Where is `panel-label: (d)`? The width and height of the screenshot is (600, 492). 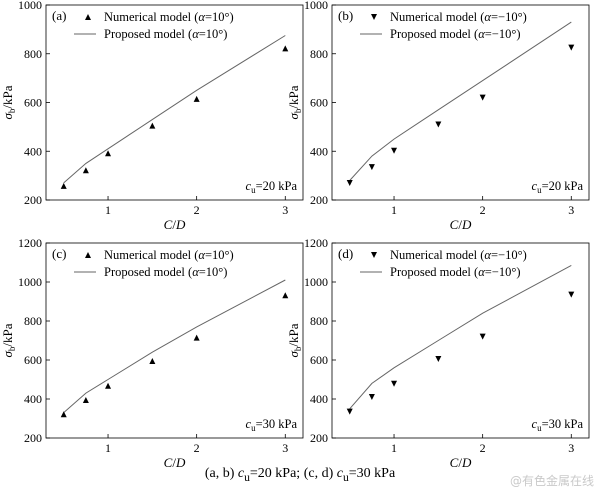
panel-label: (d) is located at coordinates (345, 253).